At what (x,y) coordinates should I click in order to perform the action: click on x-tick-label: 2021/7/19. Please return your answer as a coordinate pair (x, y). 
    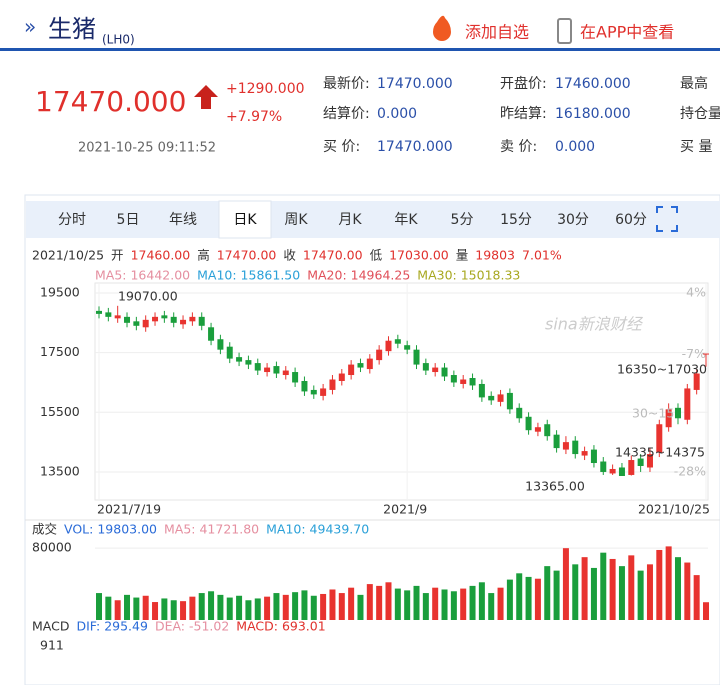
    Looking at the image, I should click on (129, 509).